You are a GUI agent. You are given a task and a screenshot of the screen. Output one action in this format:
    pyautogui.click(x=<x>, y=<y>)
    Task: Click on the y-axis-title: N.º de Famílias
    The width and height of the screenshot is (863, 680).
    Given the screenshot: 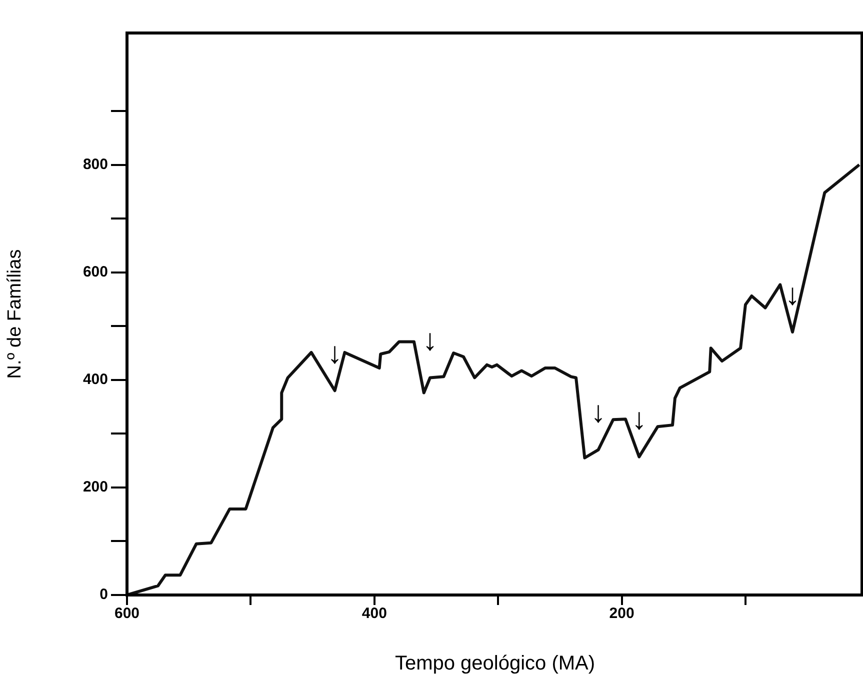 What is the action you would take?
    pyautogui.click(x=15, y=314)
    